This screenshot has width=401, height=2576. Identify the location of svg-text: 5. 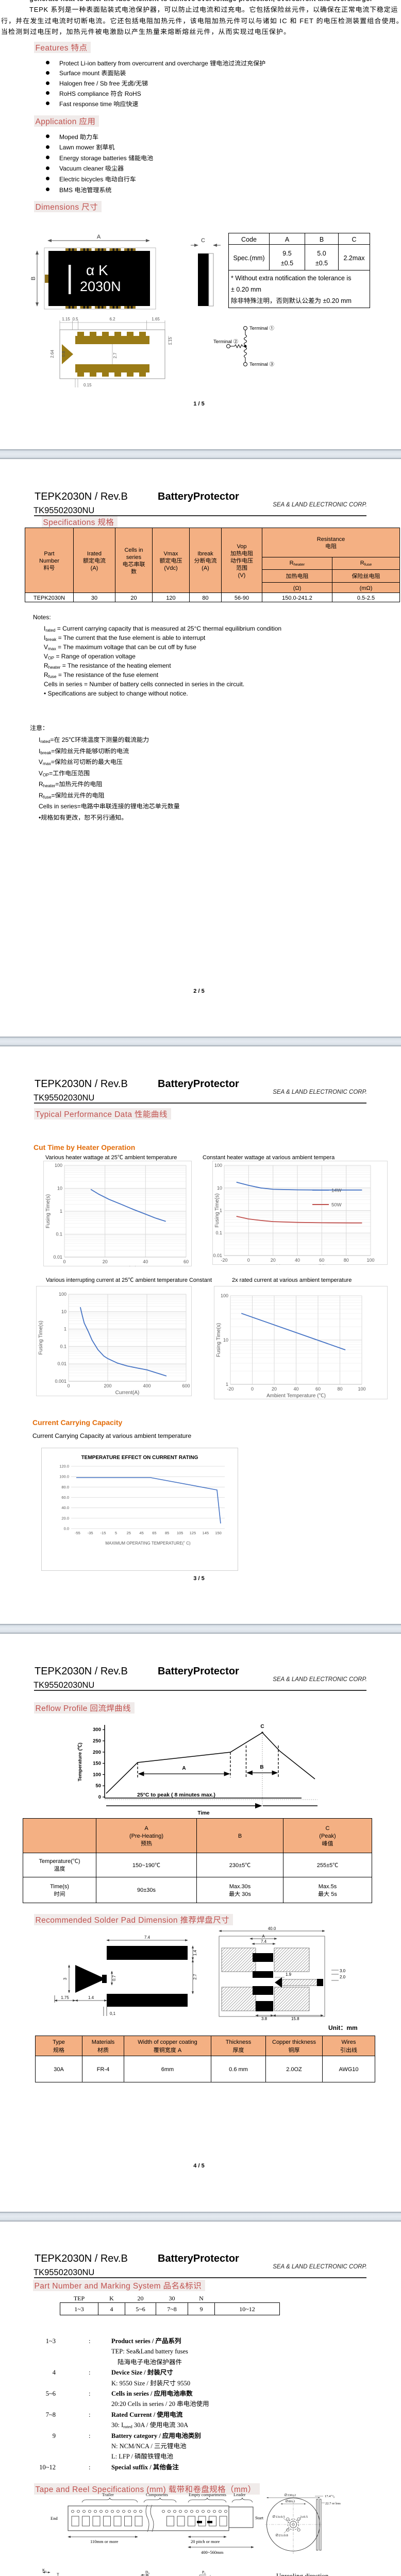
(116, 1533).